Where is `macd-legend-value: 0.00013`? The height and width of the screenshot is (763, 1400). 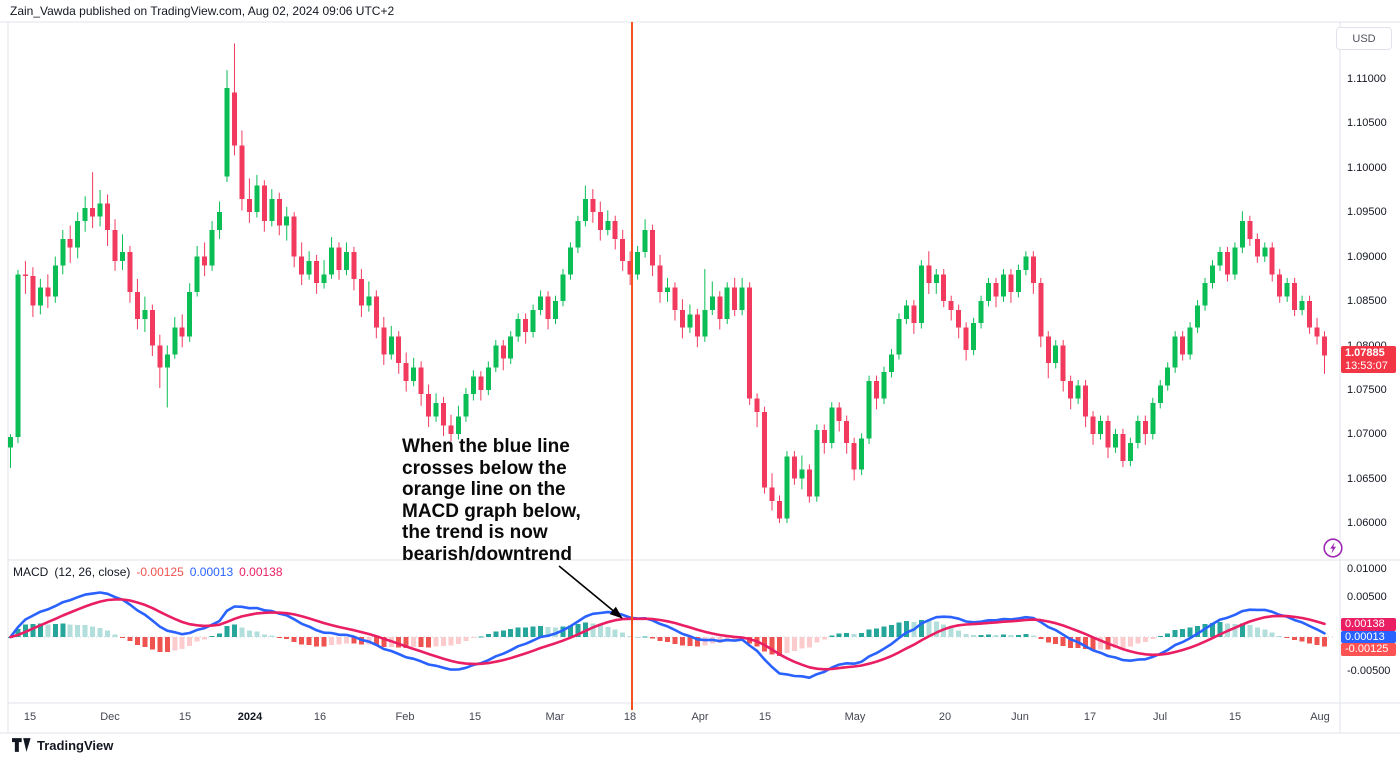 macd-legend-value: 0.00013 is located at coordinates (211, 572).